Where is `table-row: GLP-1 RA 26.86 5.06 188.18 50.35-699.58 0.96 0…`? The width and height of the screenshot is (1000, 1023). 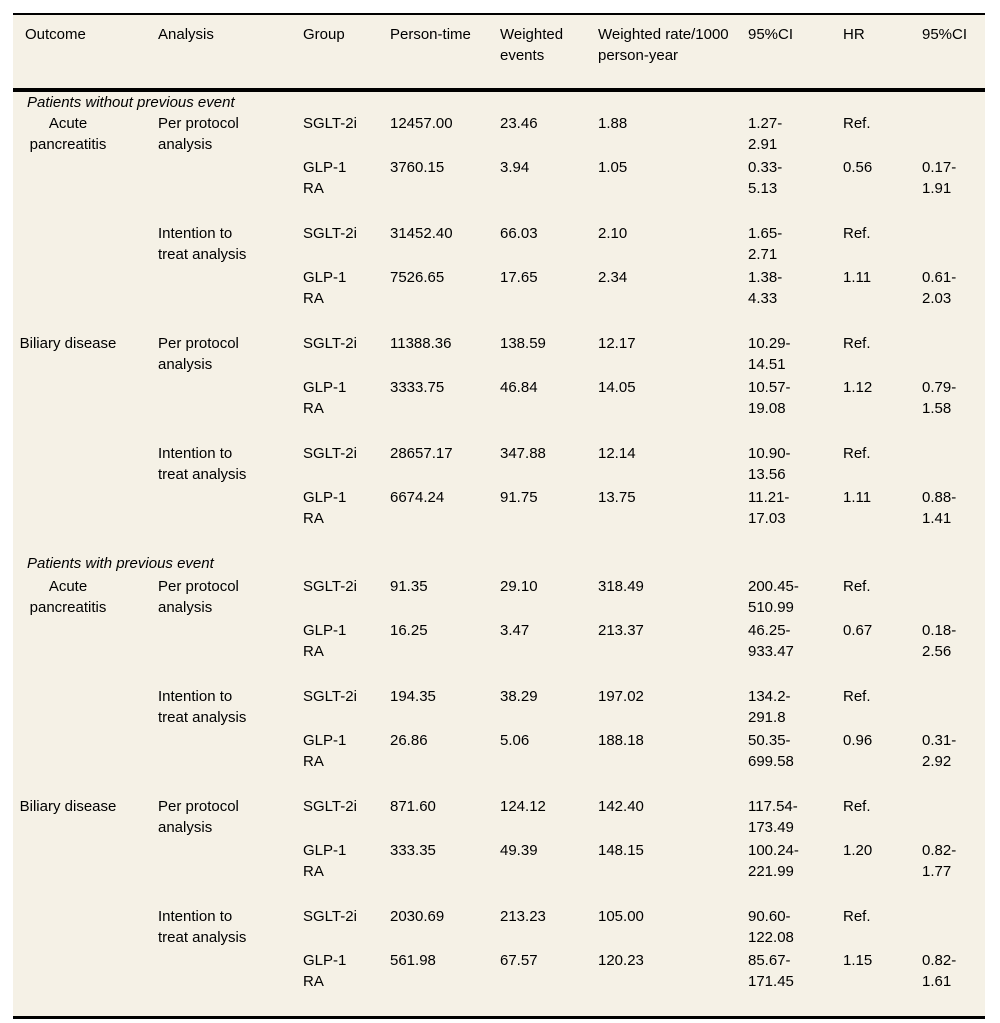
table-row: GLP-1 RA 26.86 5.06 188.18 50.35-699.58 0.96 0… is located at coordinates (499, 752).